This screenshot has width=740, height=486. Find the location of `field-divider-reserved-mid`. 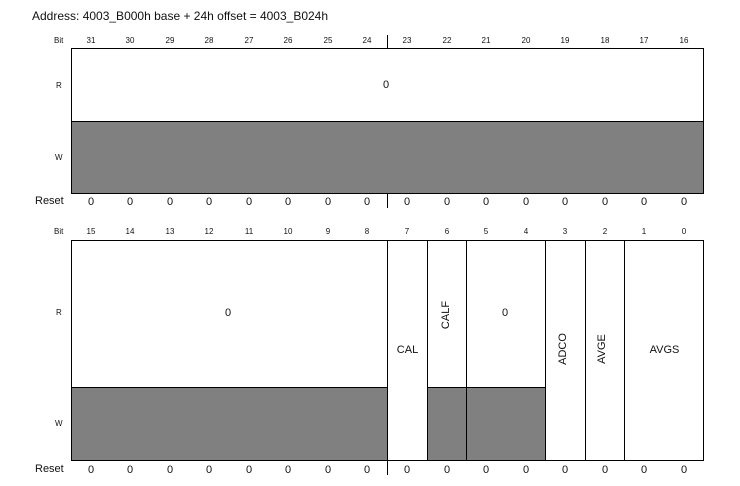

field-divider-reserved-mid is located at coordinates (466, 350).